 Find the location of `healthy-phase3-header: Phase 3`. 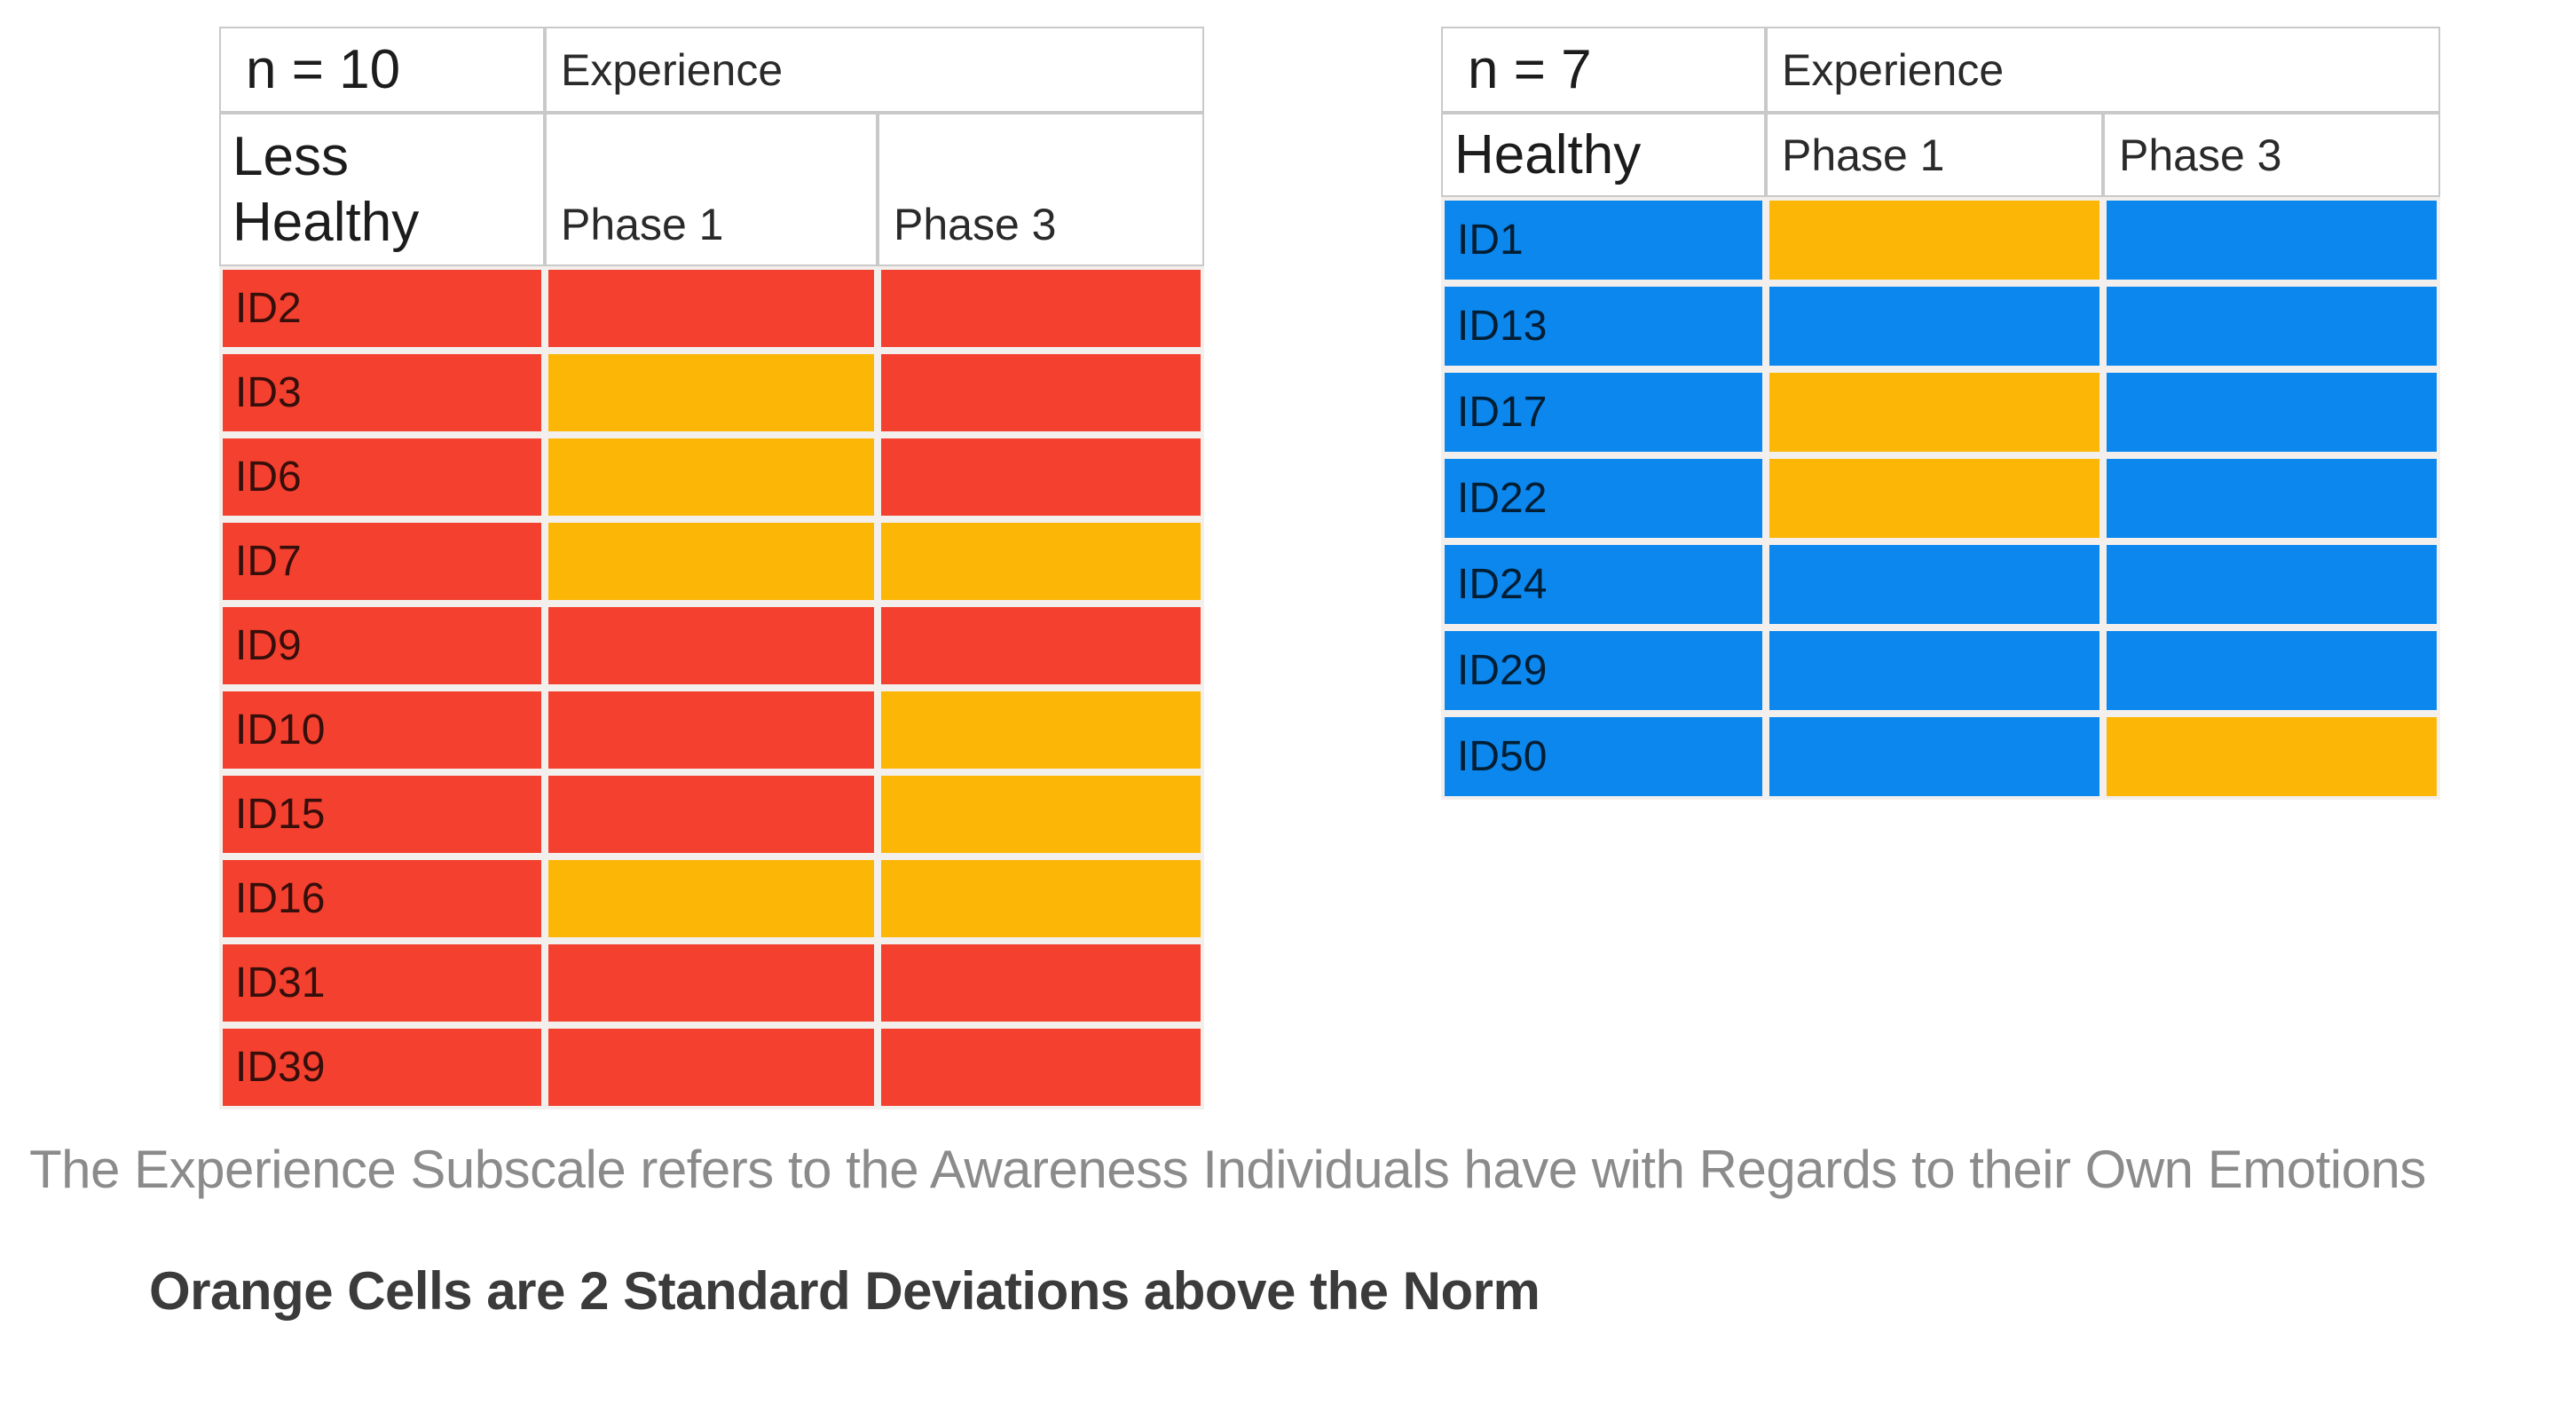

healthy-phase3-header: Phase 3 is located at coordinates (2271, 155).